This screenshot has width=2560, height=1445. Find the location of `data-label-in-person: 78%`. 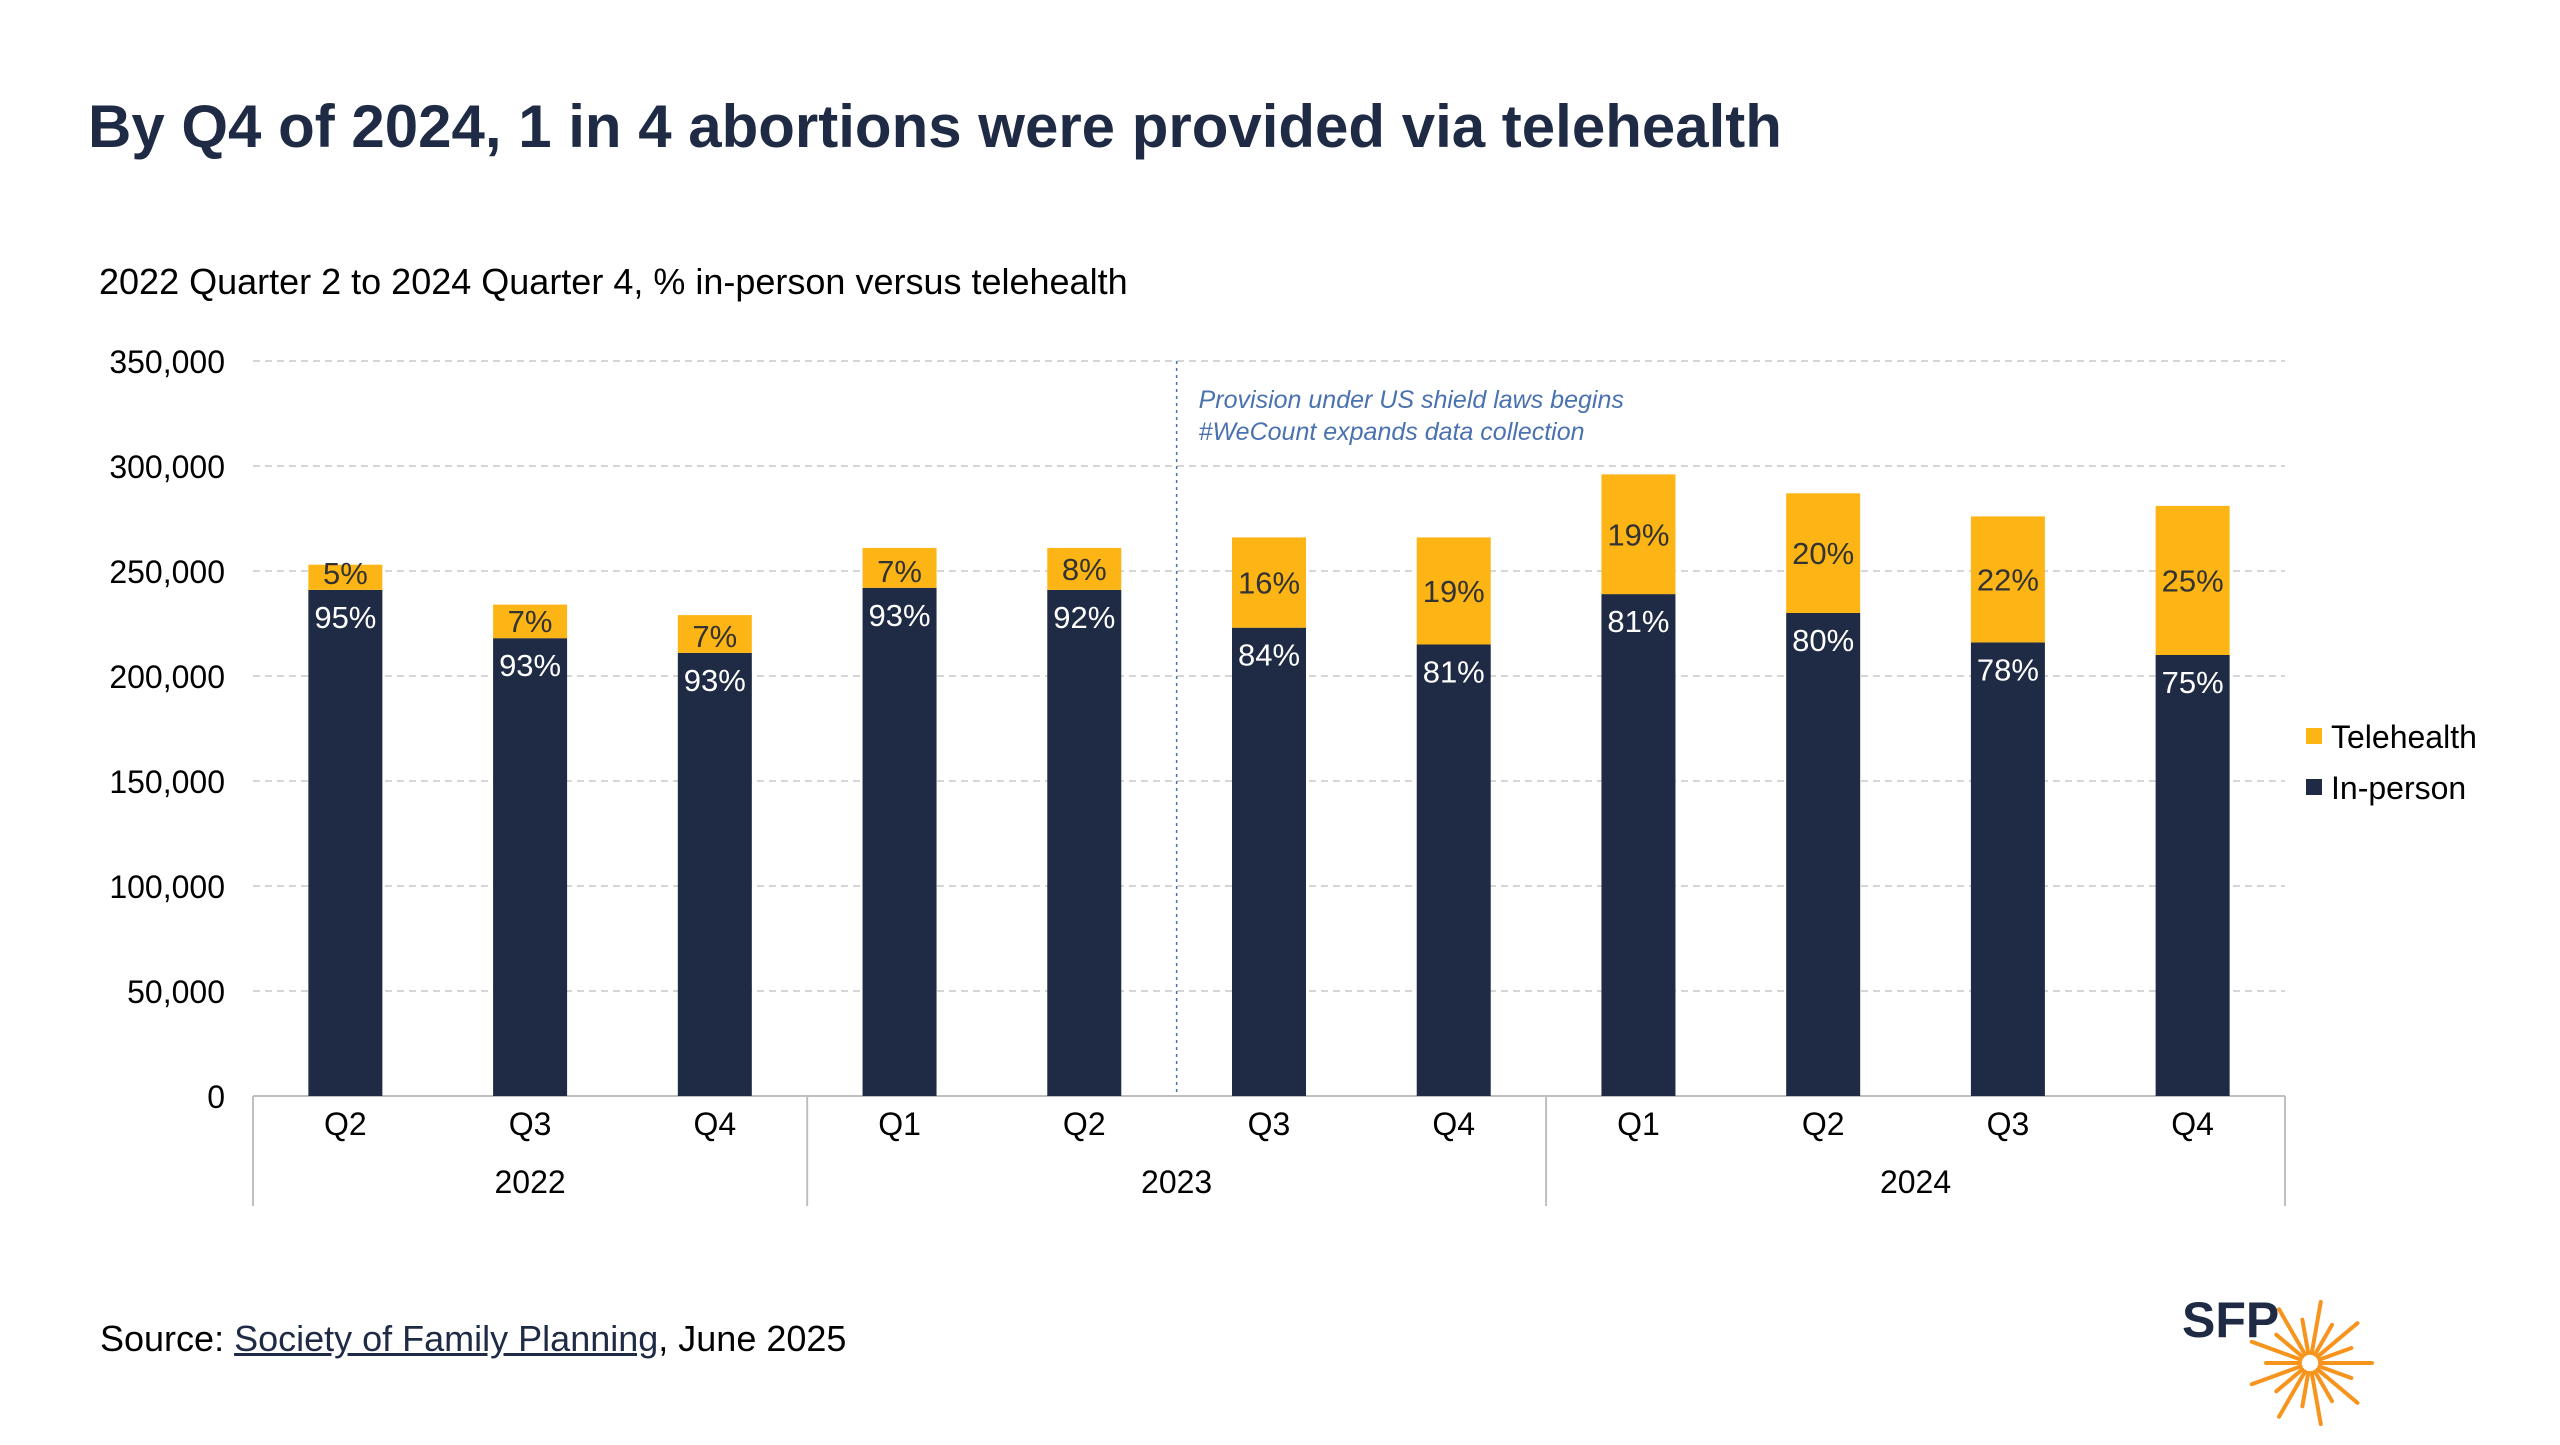

data-label-in-person: 78% is located at coordinates (2008, 669).